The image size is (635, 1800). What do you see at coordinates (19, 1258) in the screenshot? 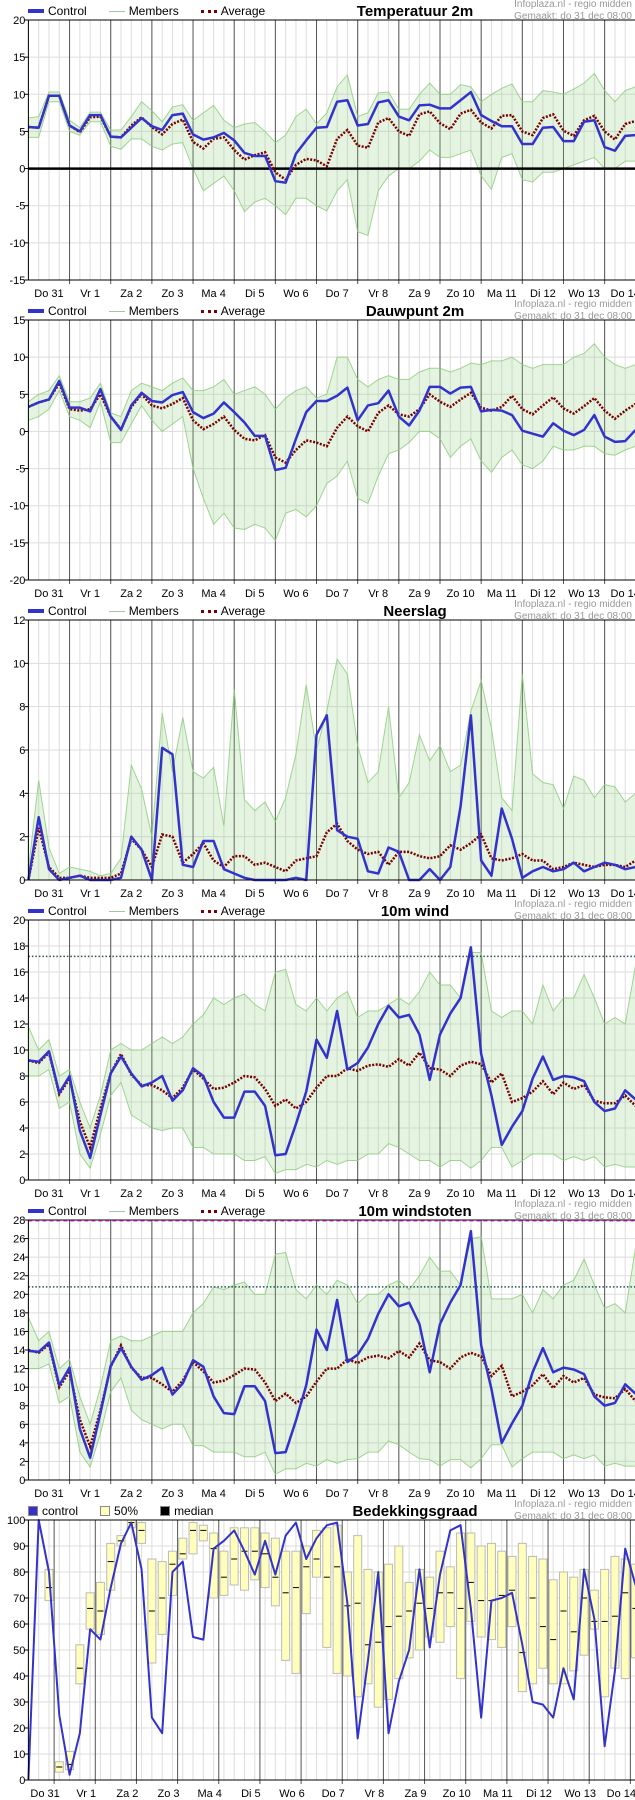
I see `y-tick-label: 24` at bounding box center [19, 1258].